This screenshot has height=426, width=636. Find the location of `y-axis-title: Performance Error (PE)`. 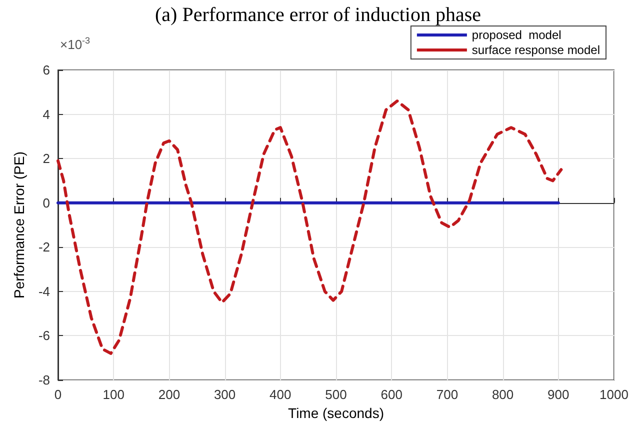

y-axis-title: Performance Error (PE) is located at coordinates (19, 225).